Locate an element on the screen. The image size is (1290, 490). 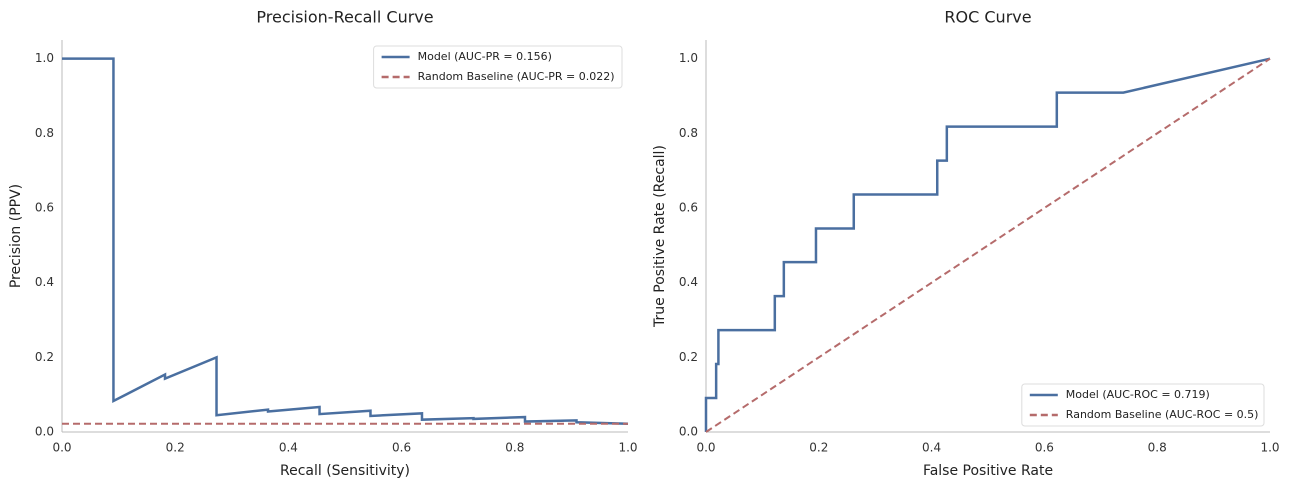
chart-title: ROC Curve is located at coordinates (987, 17).